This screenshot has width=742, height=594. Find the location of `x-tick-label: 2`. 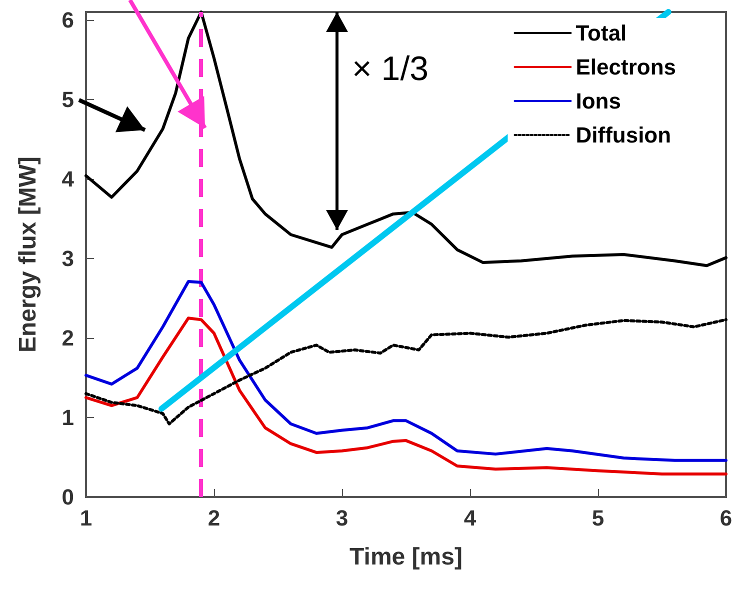

x-tick-label: 2 is located at coordinates (214, 518).